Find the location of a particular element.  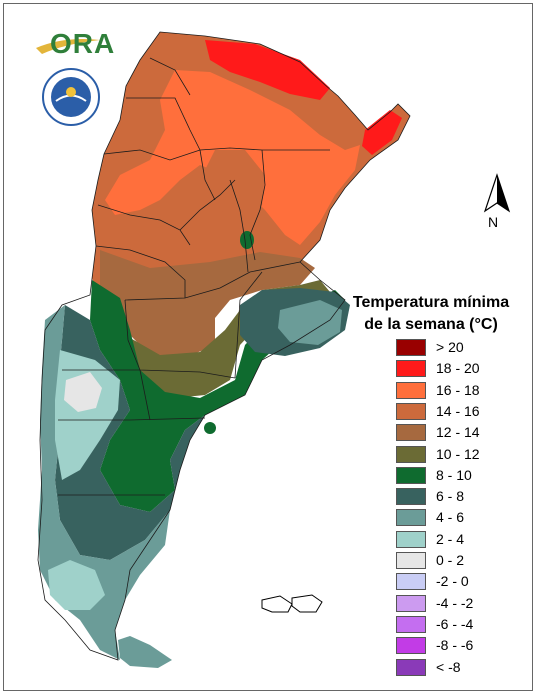

legend-label: 0 - 2 is located at coordinates (450, 560).